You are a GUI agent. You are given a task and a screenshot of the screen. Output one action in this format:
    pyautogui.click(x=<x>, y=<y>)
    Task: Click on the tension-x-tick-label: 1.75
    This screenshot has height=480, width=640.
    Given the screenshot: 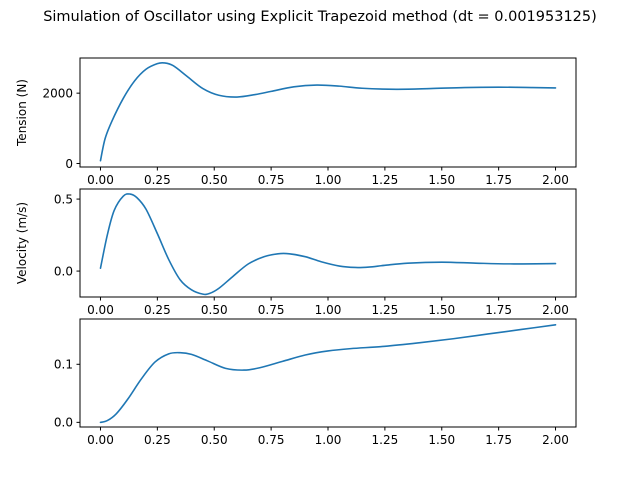 What is the action you would take?
    pyautogui.click(x=498, y=180)
    